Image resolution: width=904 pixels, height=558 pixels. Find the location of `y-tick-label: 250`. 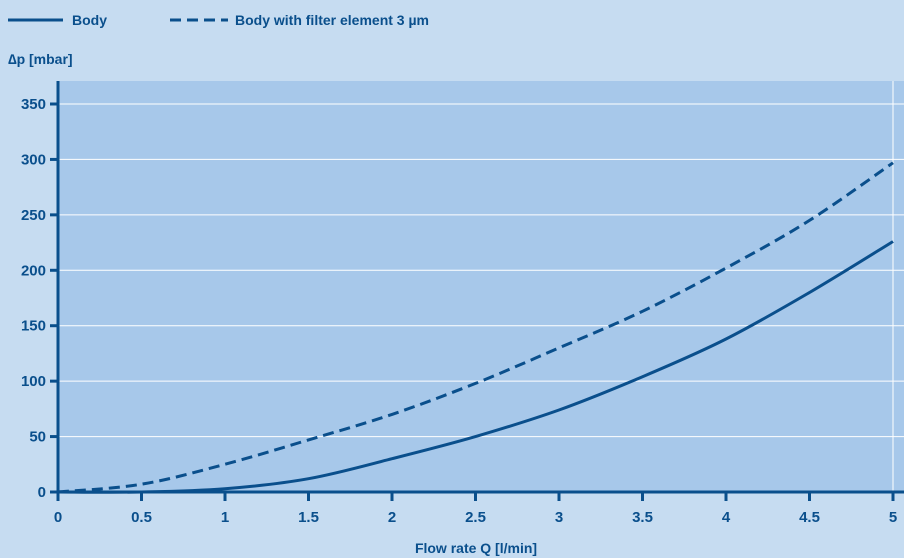

y-tick-label: 250 is located at coordinates (33, 215).